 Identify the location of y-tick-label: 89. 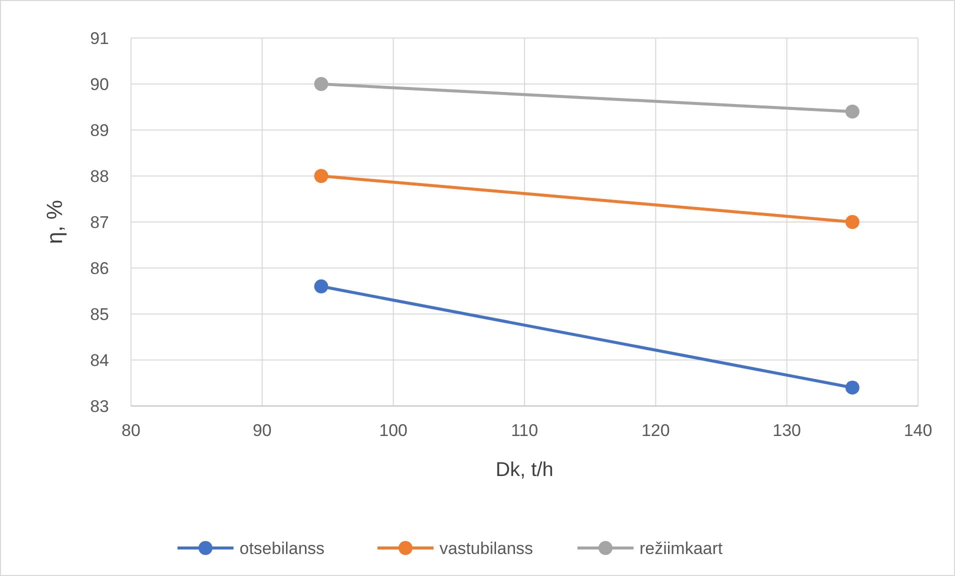
(99, 130).